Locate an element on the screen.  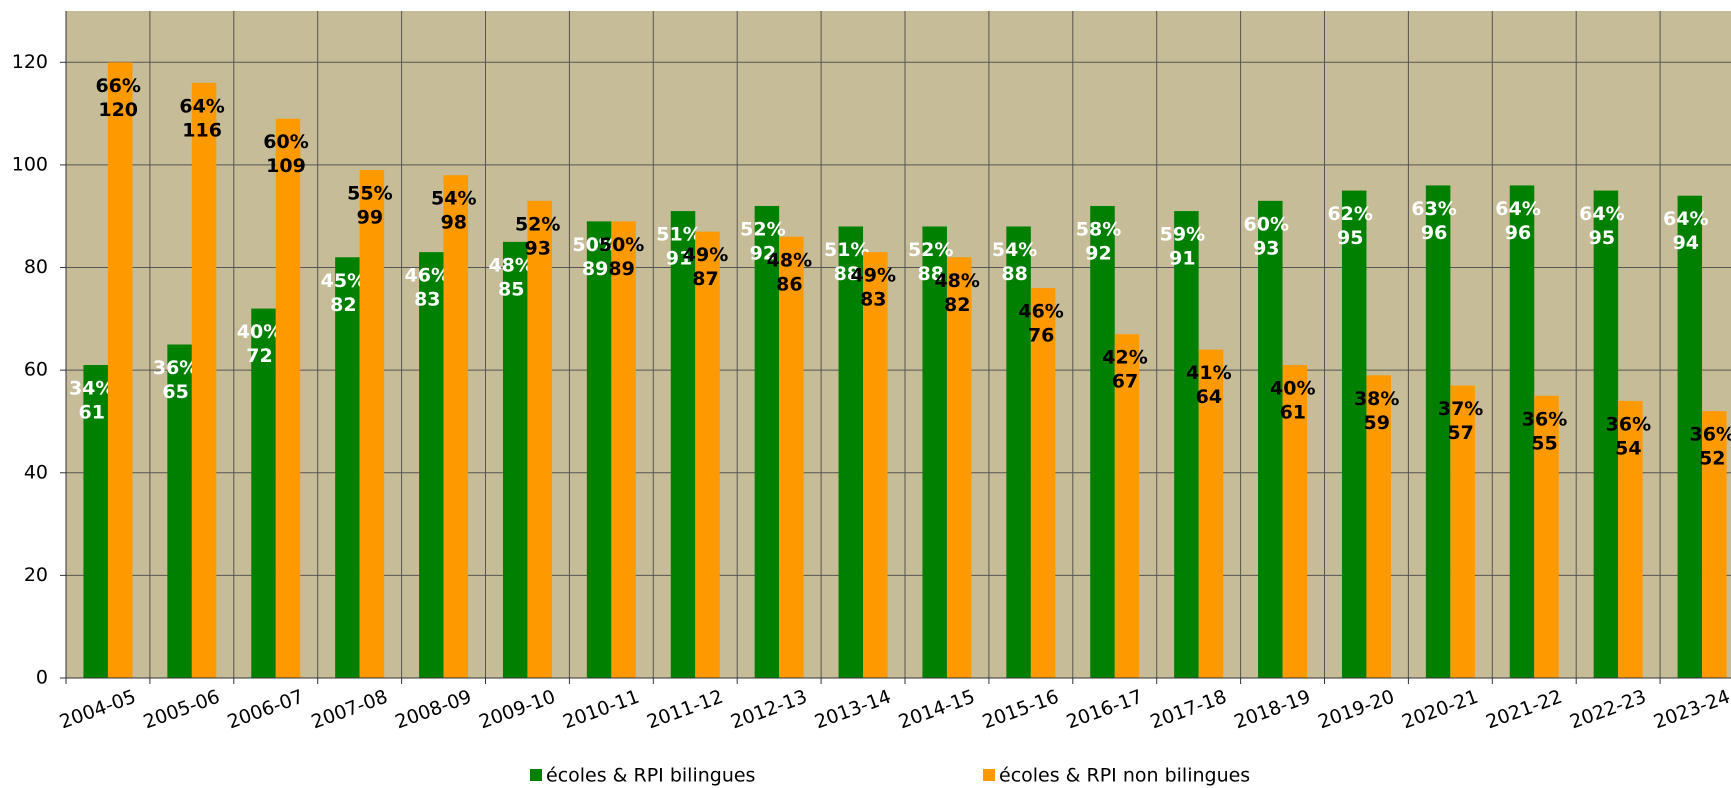
value-label: 92 is located at coordinates (1098, 253).